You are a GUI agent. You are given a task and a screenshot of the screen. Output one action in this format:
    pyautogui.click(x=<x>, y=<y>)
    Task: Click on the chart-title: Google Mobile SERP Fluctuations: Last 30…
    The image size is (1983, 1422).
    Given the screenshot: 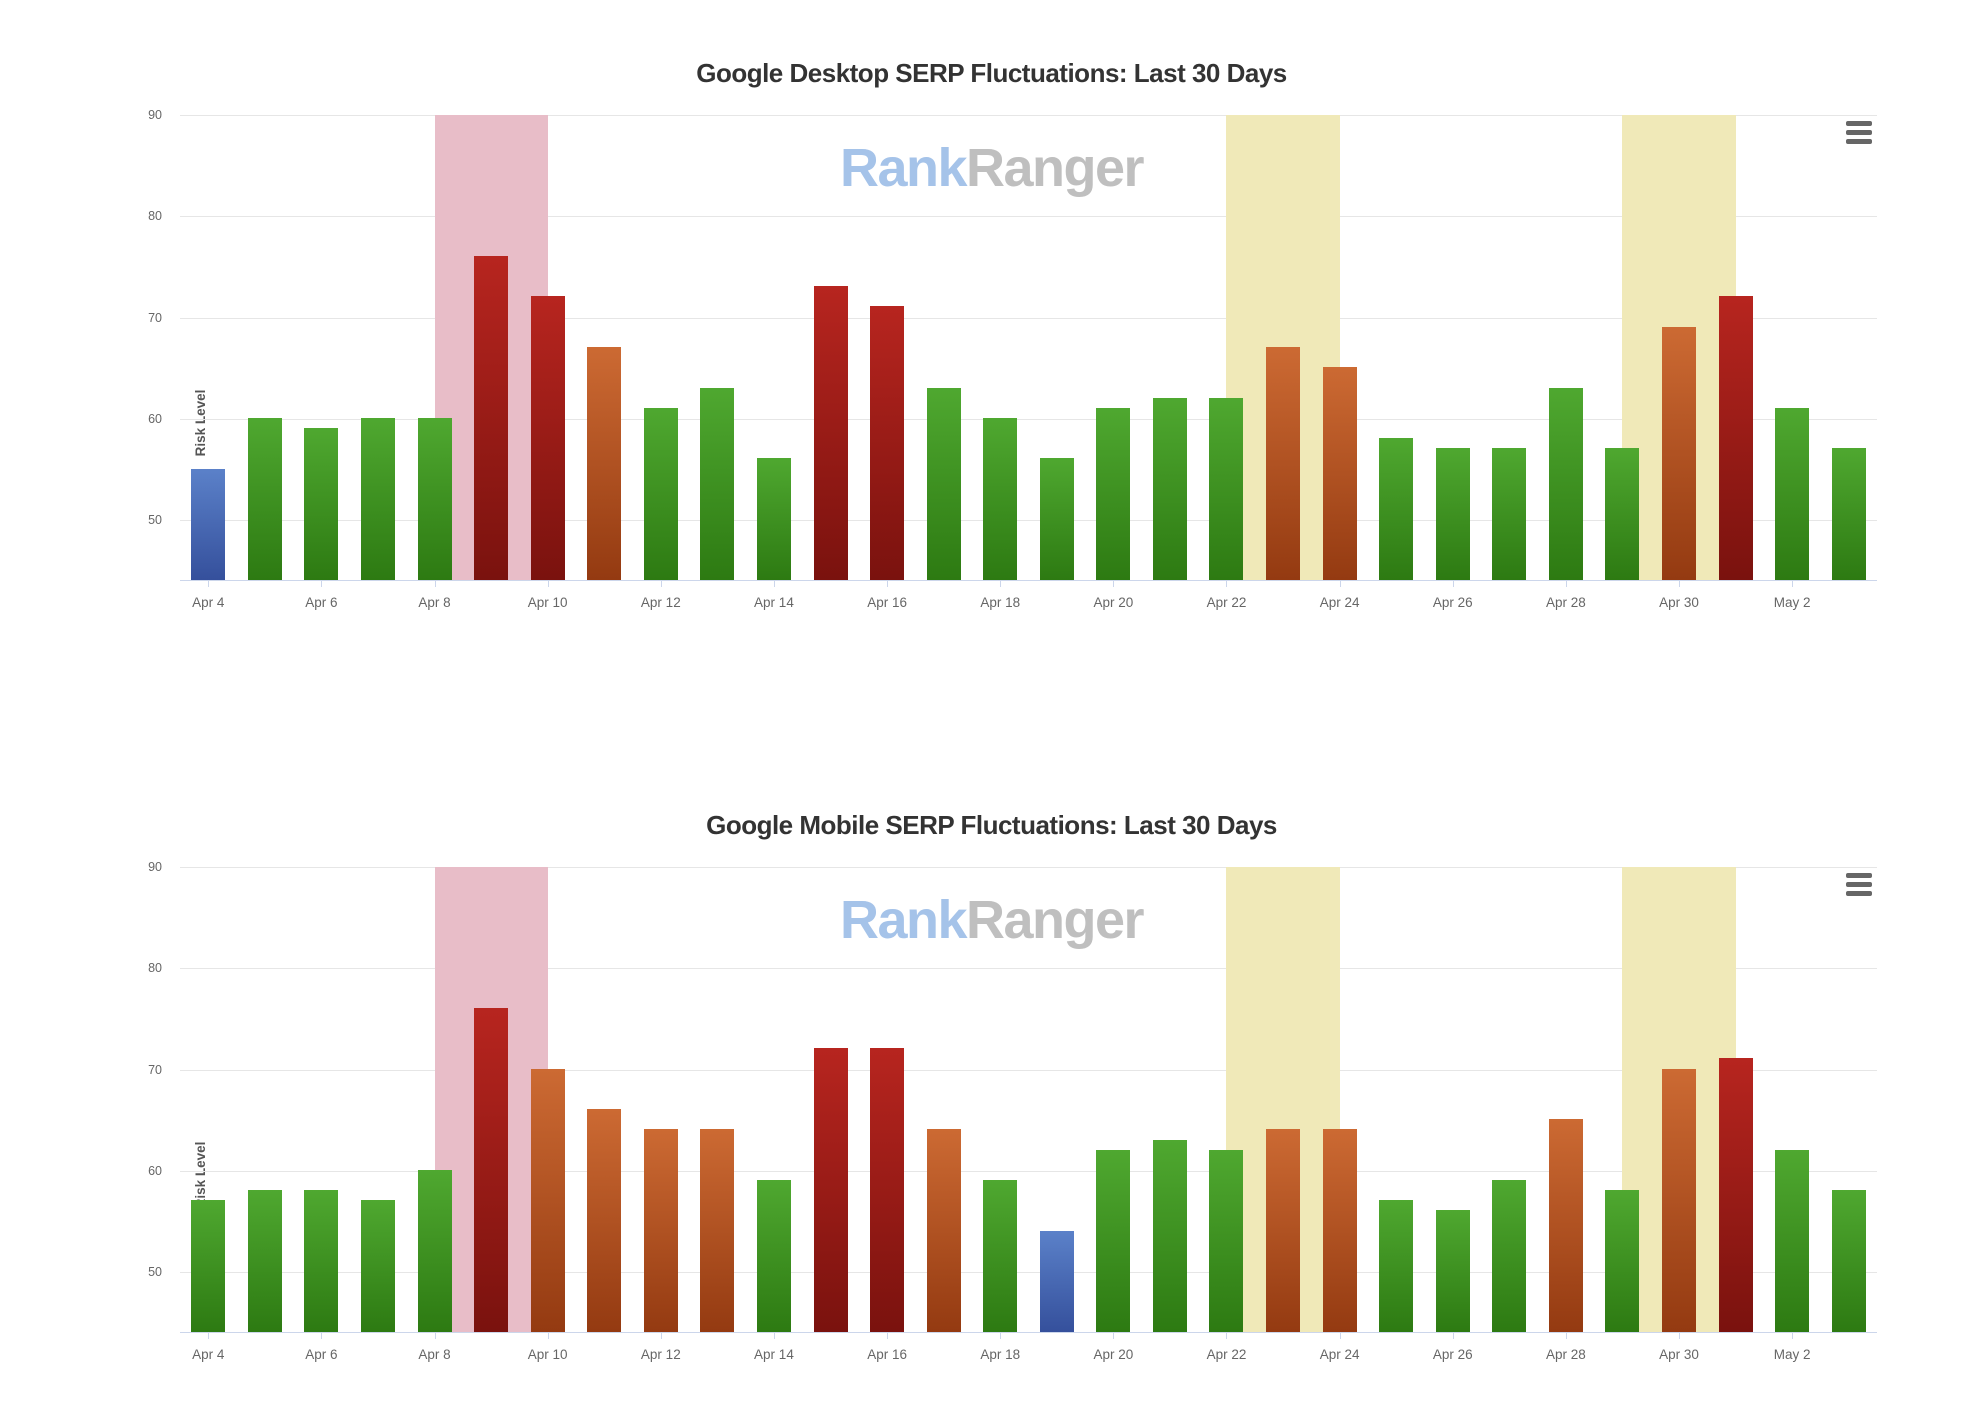 What is the action you would take?
    pyautogui.click(x=991, y=825)
    